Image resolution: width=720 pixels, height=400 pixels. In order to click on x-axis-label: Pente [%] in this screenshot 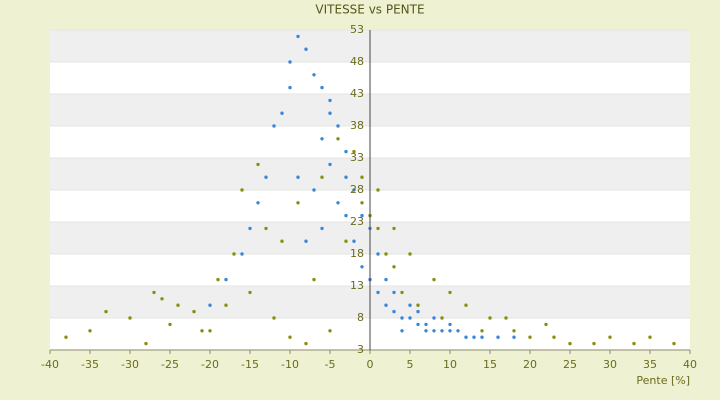, I will do `click(663, 380)`.